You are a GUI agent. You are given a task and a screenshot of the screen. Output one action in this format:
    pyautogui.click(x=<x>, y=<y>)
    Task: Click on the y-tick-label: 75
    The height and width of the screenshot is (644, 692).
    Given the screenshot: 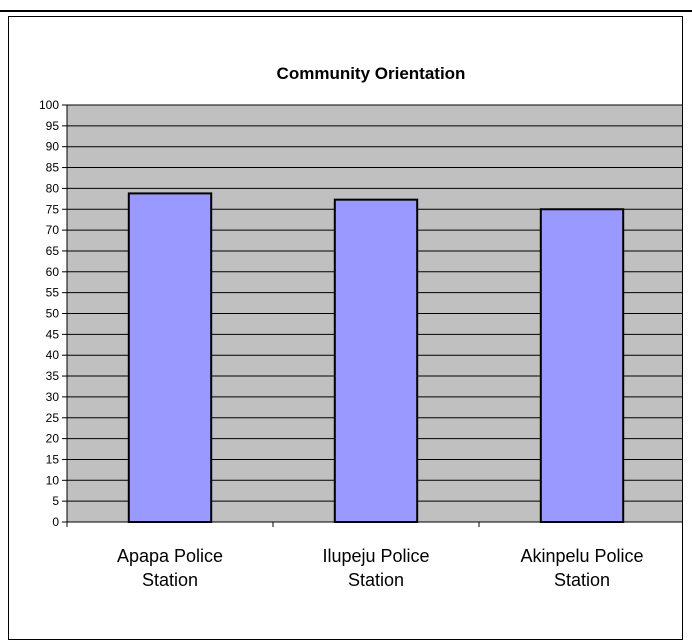 What is the action you would take?
    pyautogui.click(x=53, y=209)
    